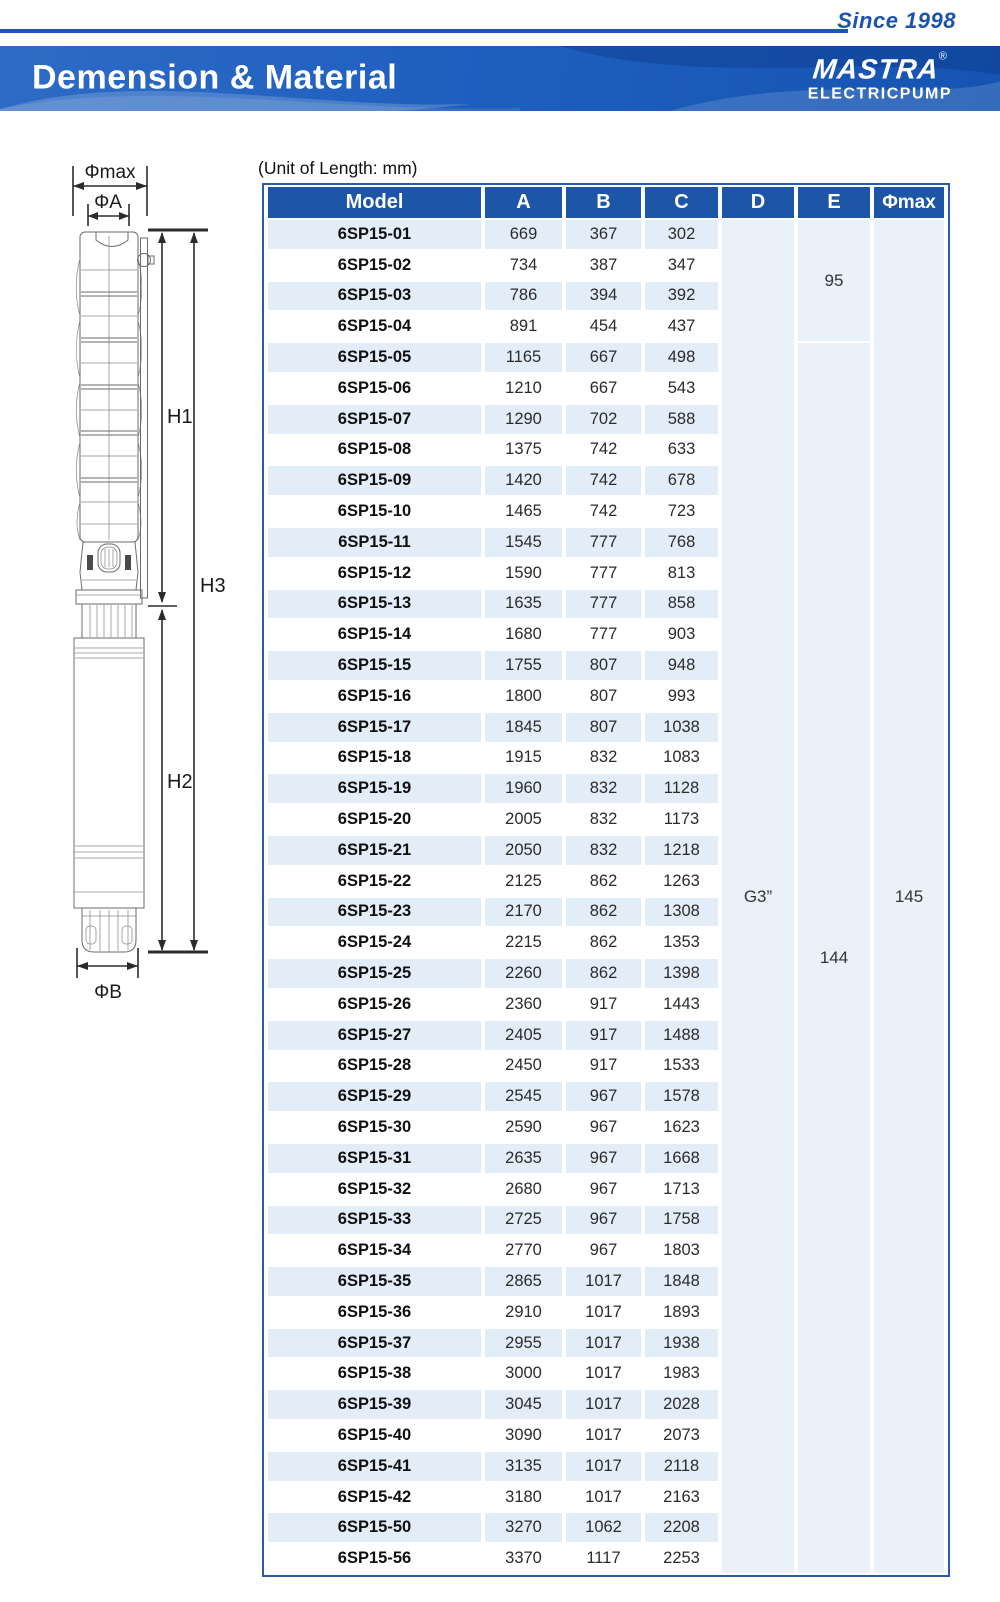  What do you see at coordinates (523, 357) in the screenshot?
I see `value-cell: 1165` at bounding box center [523, 357].